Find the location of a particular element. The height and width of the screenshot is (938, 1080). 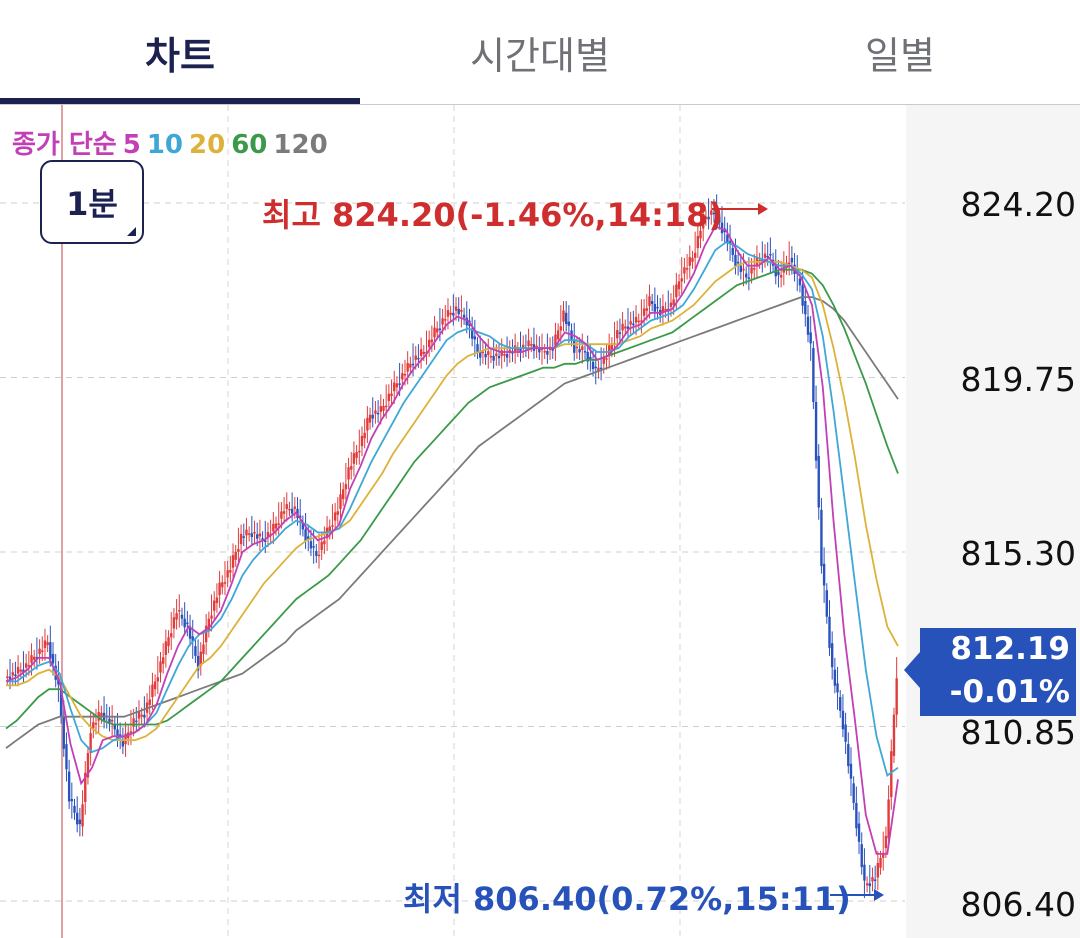

legend-ma120: 120 is located at coordinates (300, 145).